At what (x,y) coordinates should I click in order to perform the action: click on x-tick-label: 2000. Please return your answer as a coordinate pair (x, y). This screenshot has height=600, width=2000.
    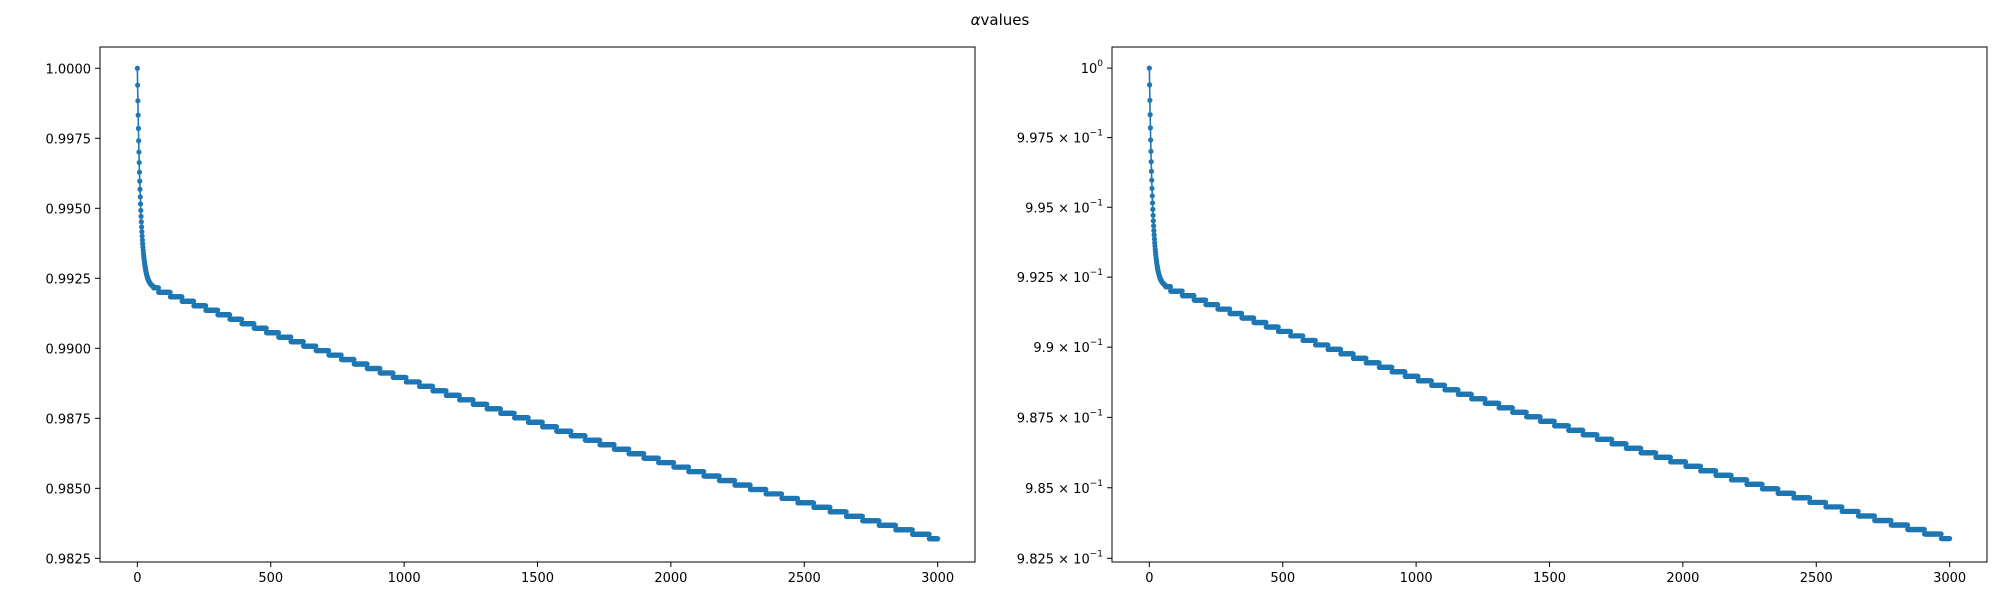
    Looking at the image, I should click on (670, 578).